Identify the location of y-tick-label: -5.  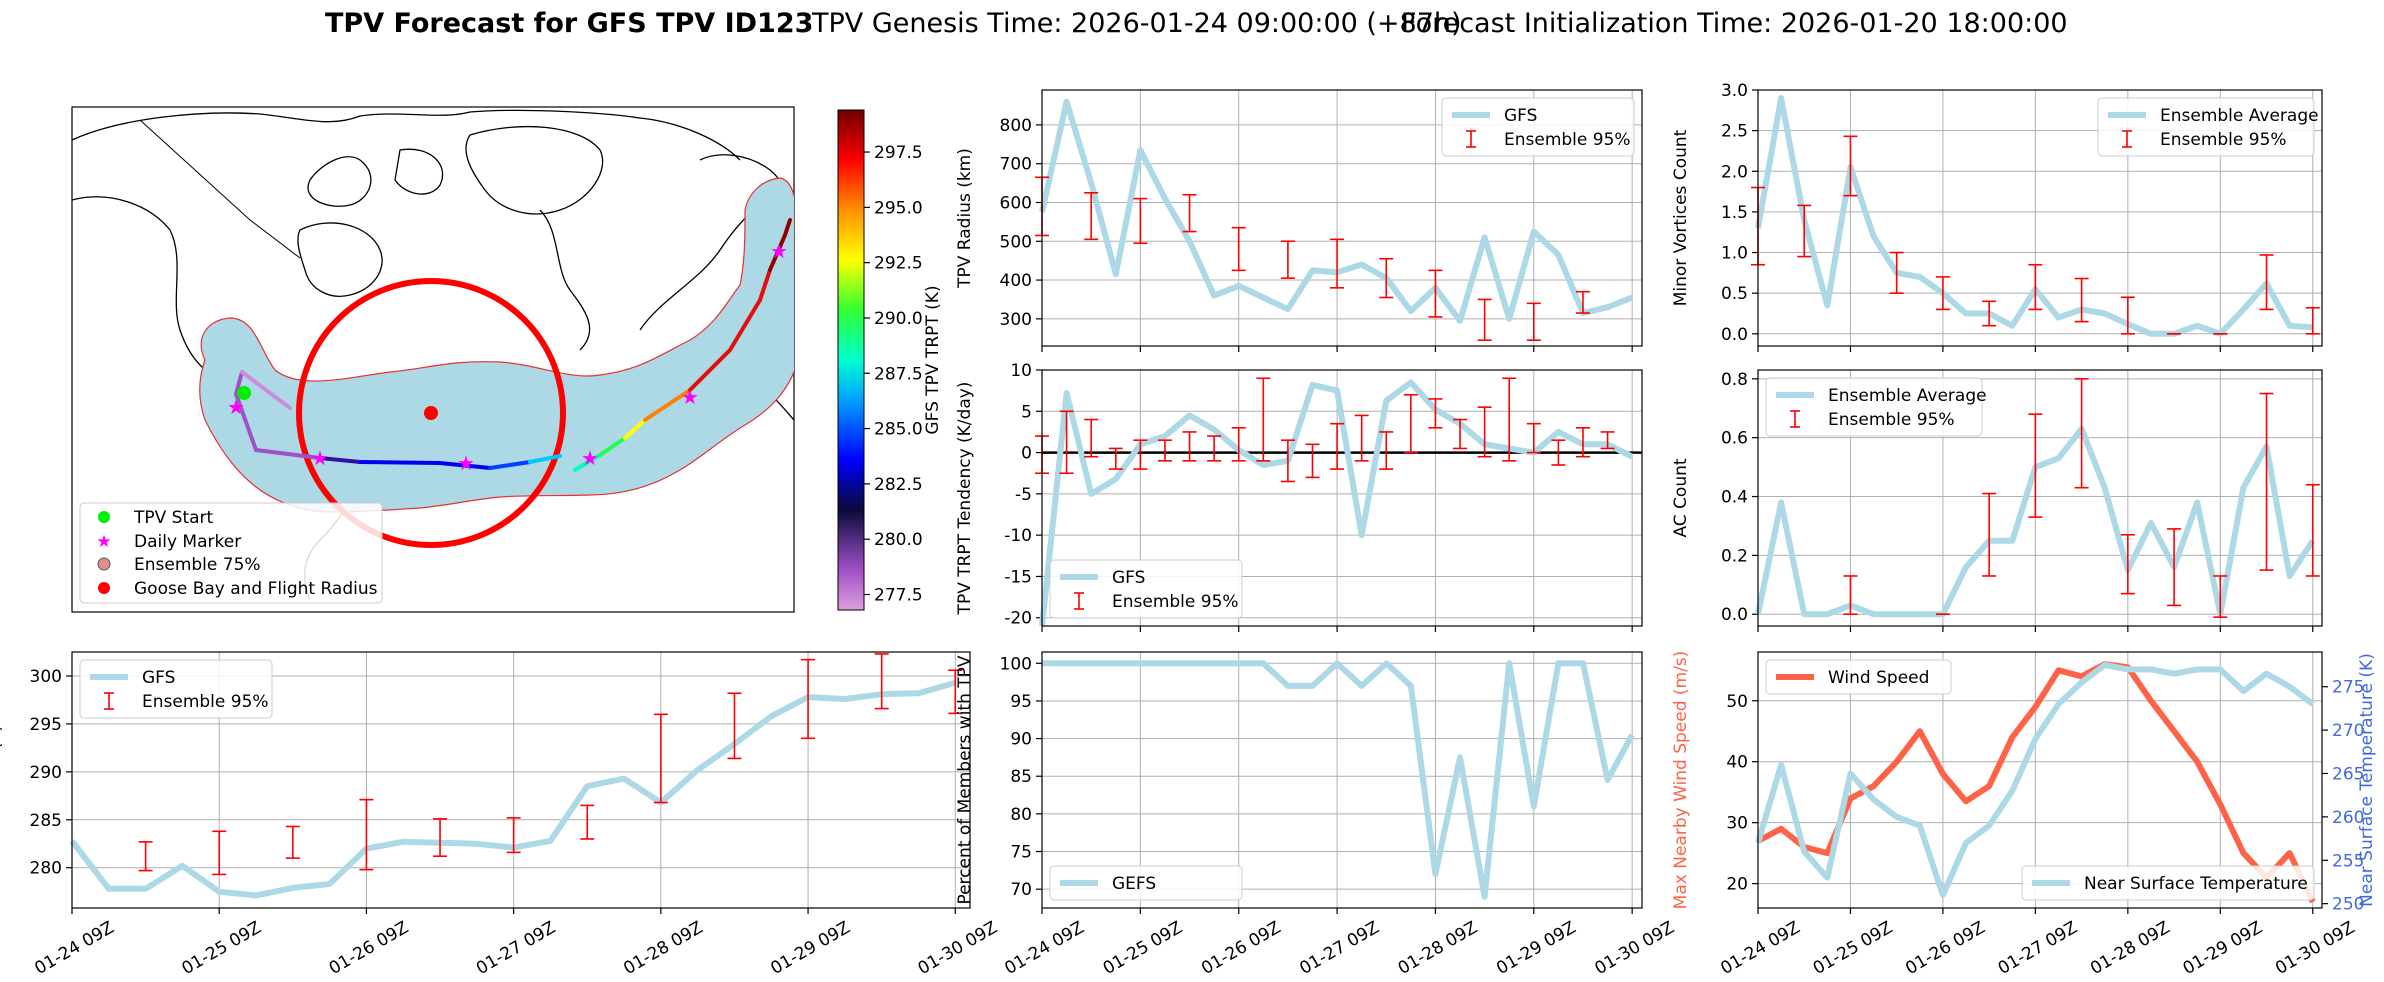
(1023, 495).